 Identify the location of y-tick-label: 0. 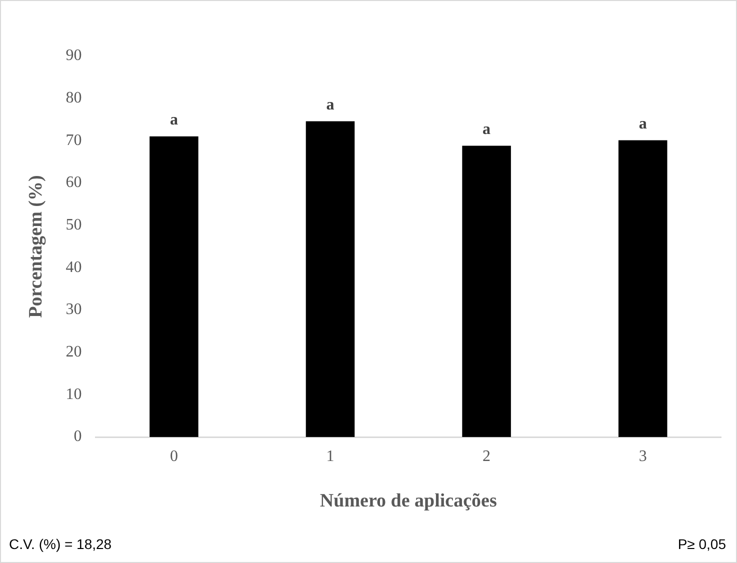
(78, 437).